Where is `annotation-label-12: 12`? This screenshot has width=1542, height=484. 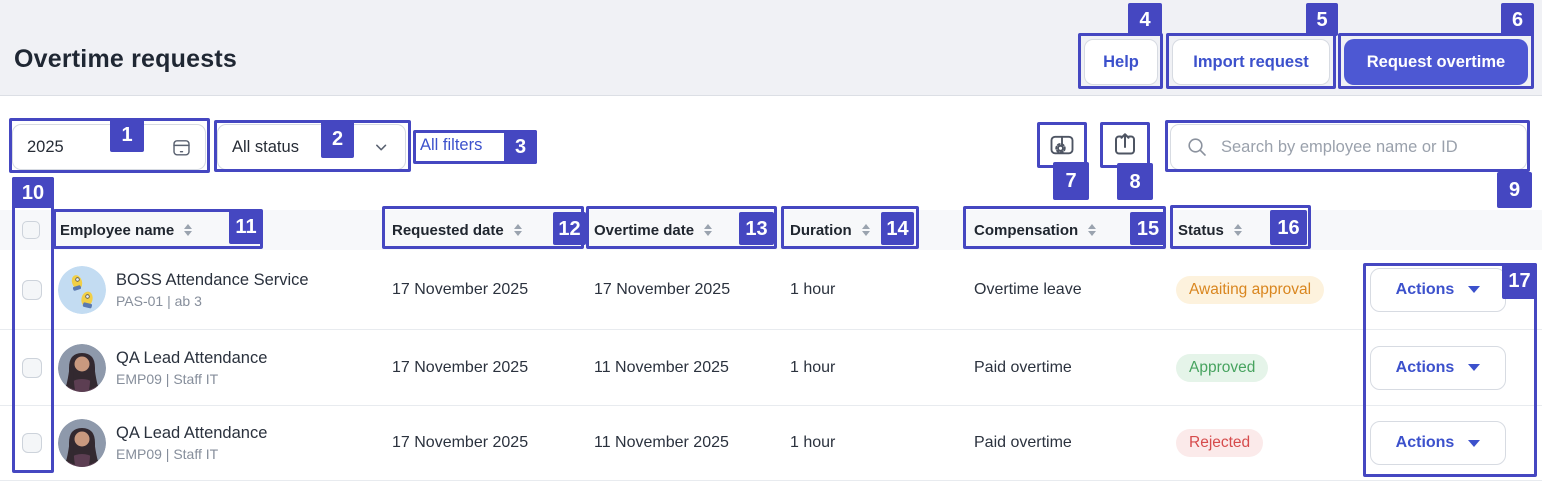
annotation-label-12: 12 is located at coordinates (569, 228).